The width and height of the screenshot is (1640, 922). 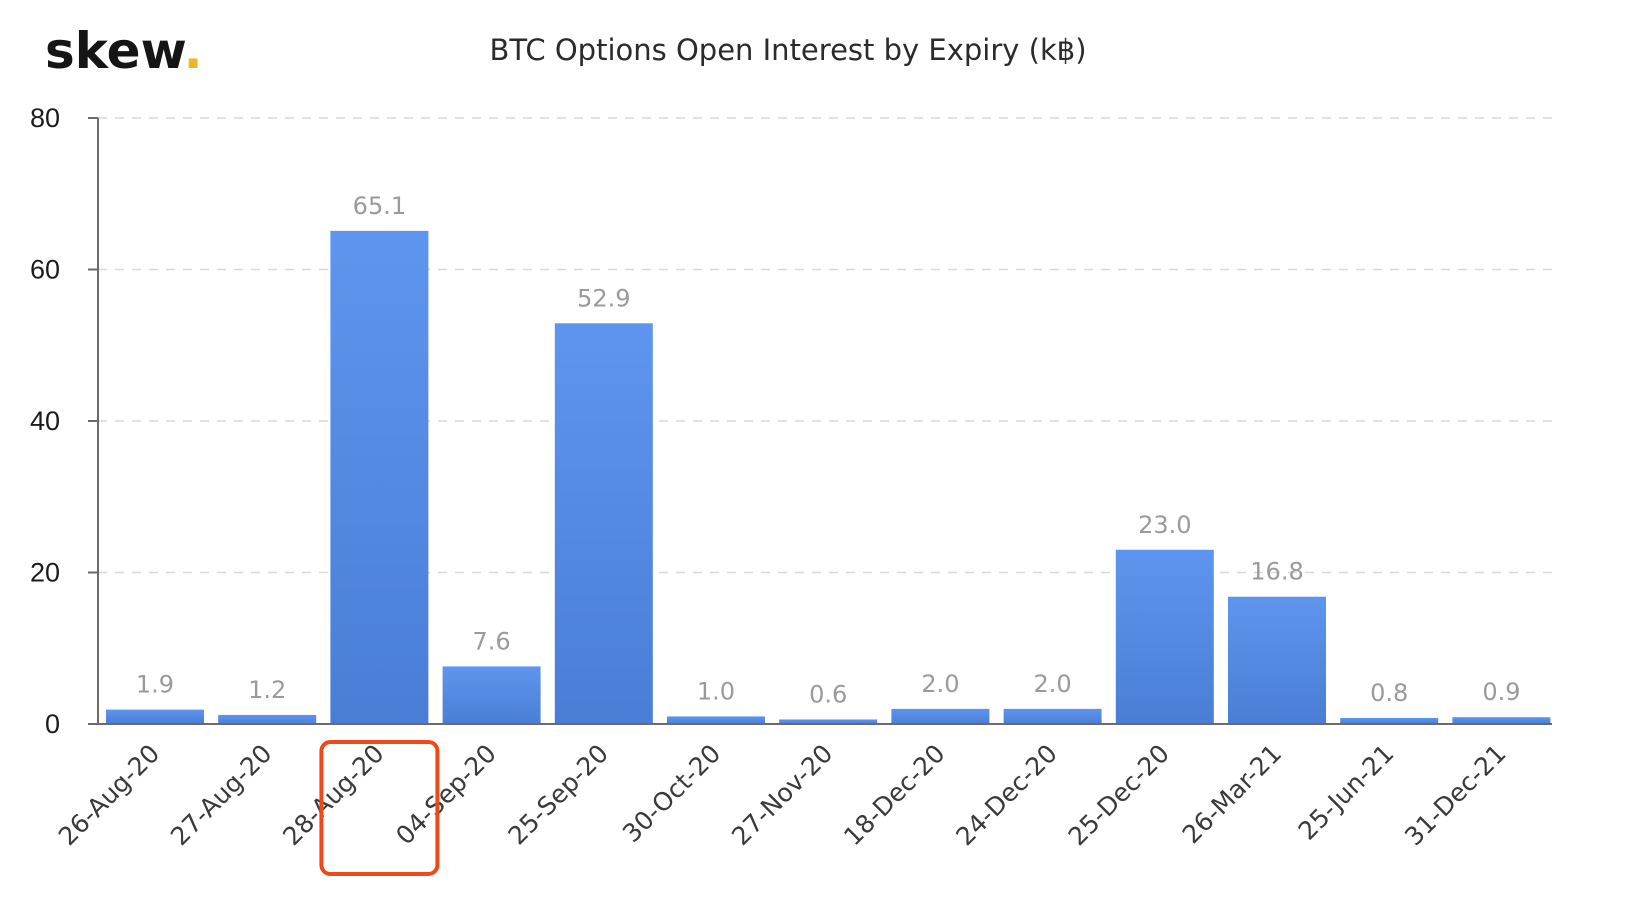 What do you see at coordinates (1164, 525) in the screenshot?
I see `data-label: 23.0` at bounding box center [1164, 525].